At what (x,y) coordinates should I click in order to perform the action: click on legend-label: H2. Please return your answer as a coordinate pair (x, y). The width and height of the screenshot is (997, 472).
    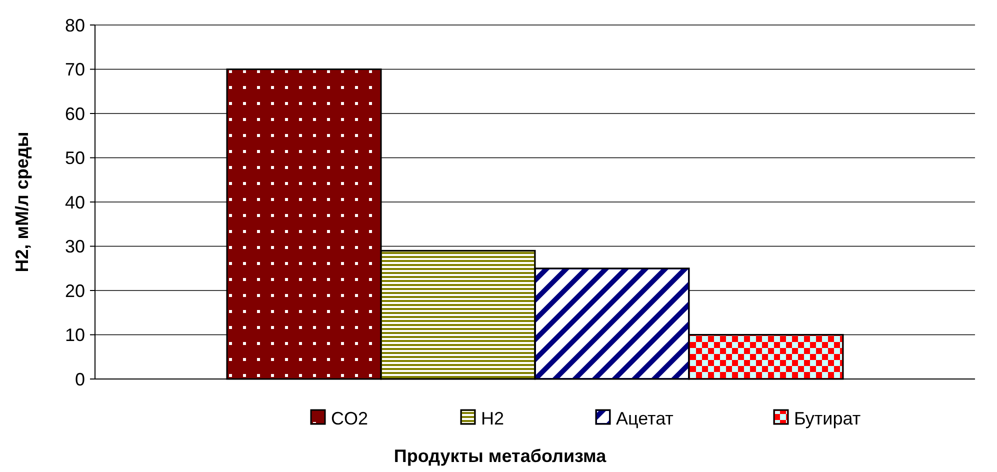
    Looking at the image, I should click on (492, 418).